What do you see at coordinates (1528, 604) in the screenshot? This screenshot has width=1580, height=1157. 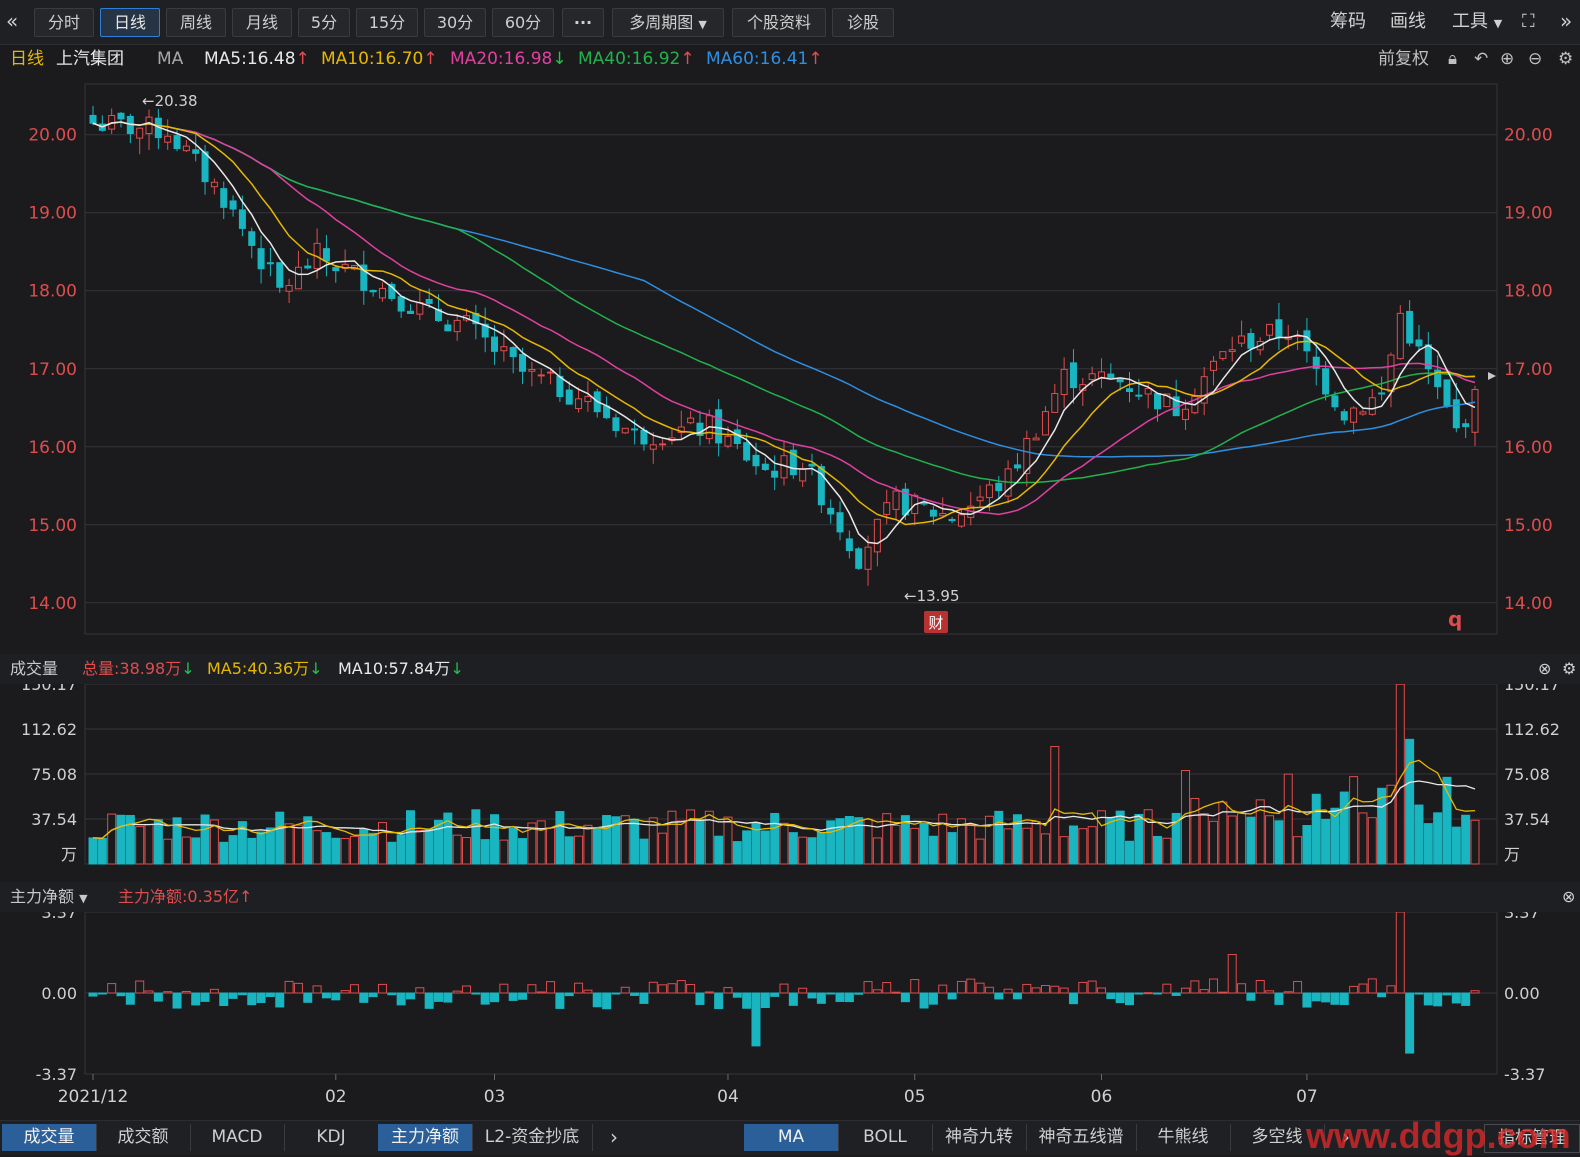 I see `price-tick-right: 14.00` at bounding box center [1528, 604].